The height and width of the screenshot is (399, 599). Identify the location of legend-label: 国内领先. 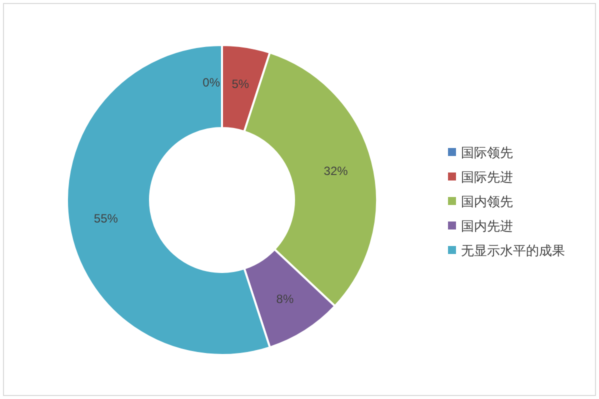
(487, 201).